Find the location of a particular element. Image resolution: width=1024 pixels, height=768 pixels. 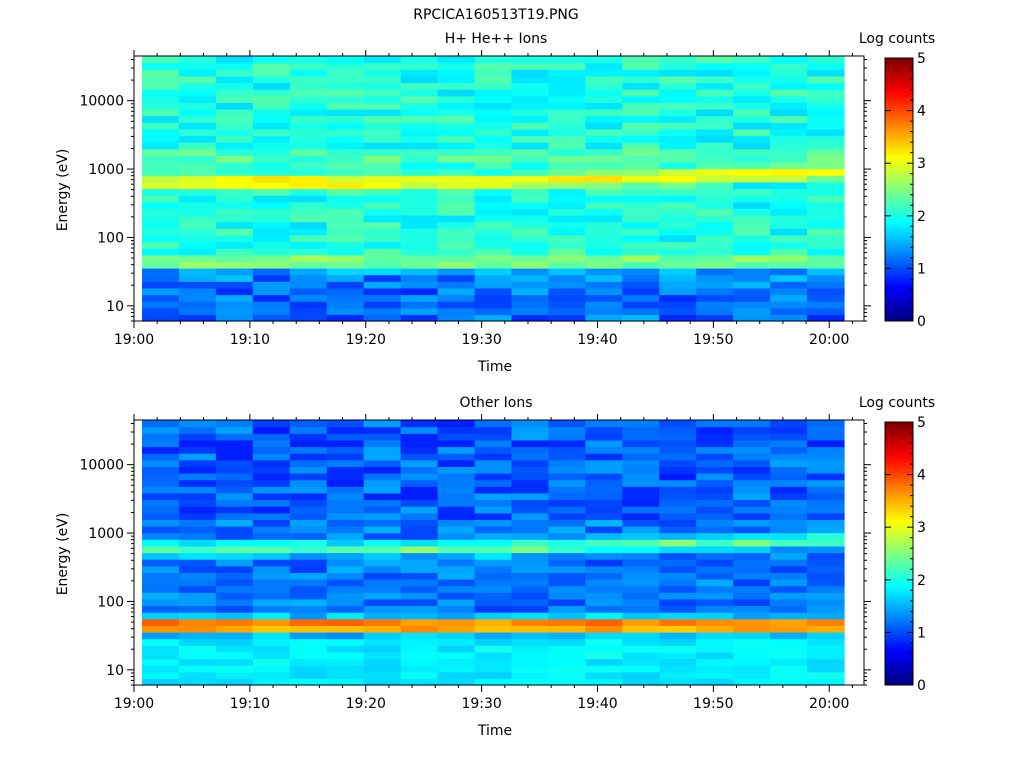

x-tick-label: 19:20 is located at coordinates (366, 340).